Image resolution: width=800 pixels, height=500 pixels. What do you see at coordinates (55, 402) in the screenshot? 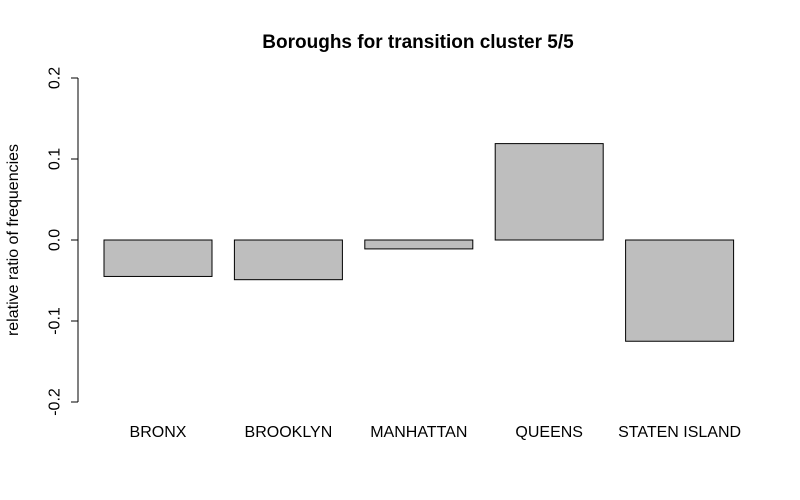
I see `y-tick-label-0: -0.2` at bounding box center [55, 402].